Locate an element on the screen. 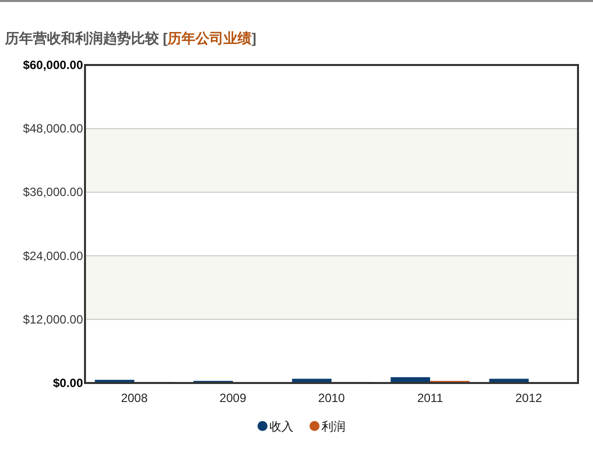 The height and width of the screenshot is (451, 593). x-tick-label: 2008 is located at coordinates (134, 398).